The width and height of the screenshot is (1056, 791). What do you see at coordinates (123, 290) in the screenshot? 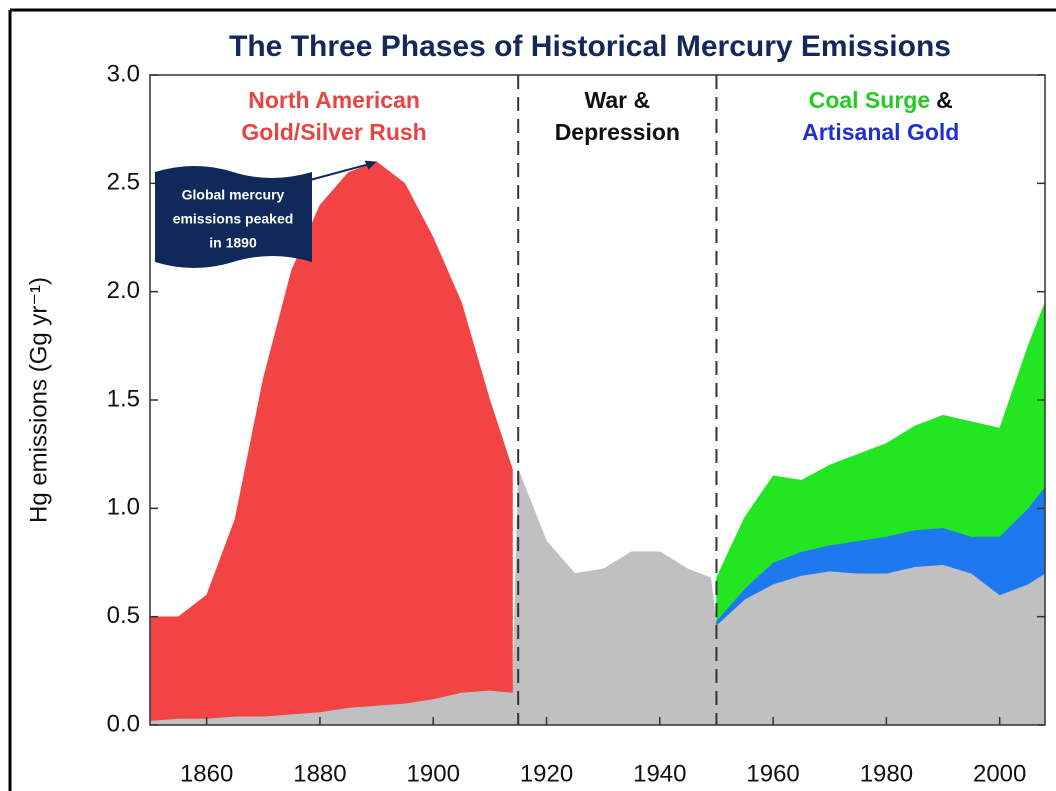
I see `y-tick-label: 2.0` at bounding box center [123, 290].